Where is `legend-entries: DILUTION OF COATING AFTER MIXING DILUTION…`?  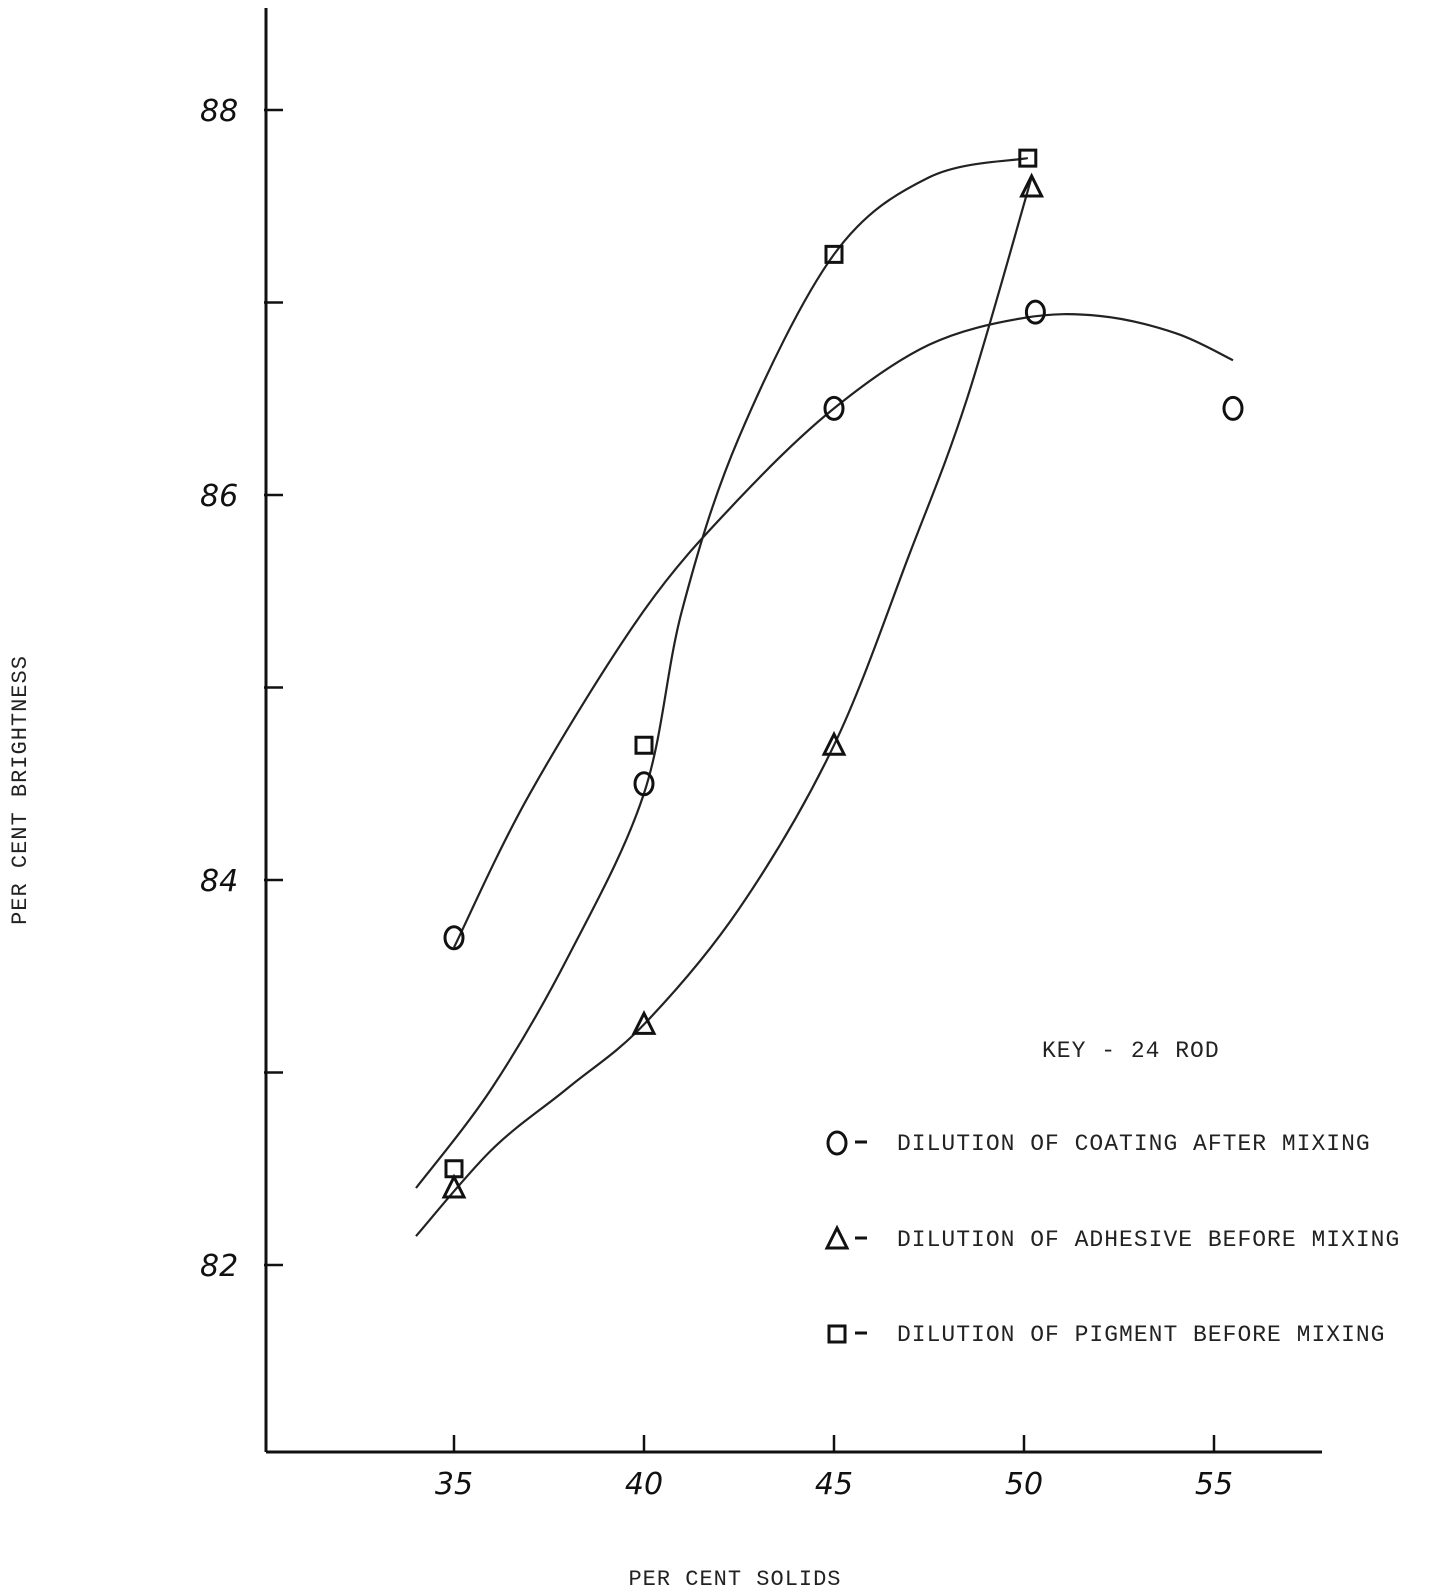 legend-entries: DILUTION OF COATING AFTER MIXING DILUTION… is located at coordinates (1112, 1239).